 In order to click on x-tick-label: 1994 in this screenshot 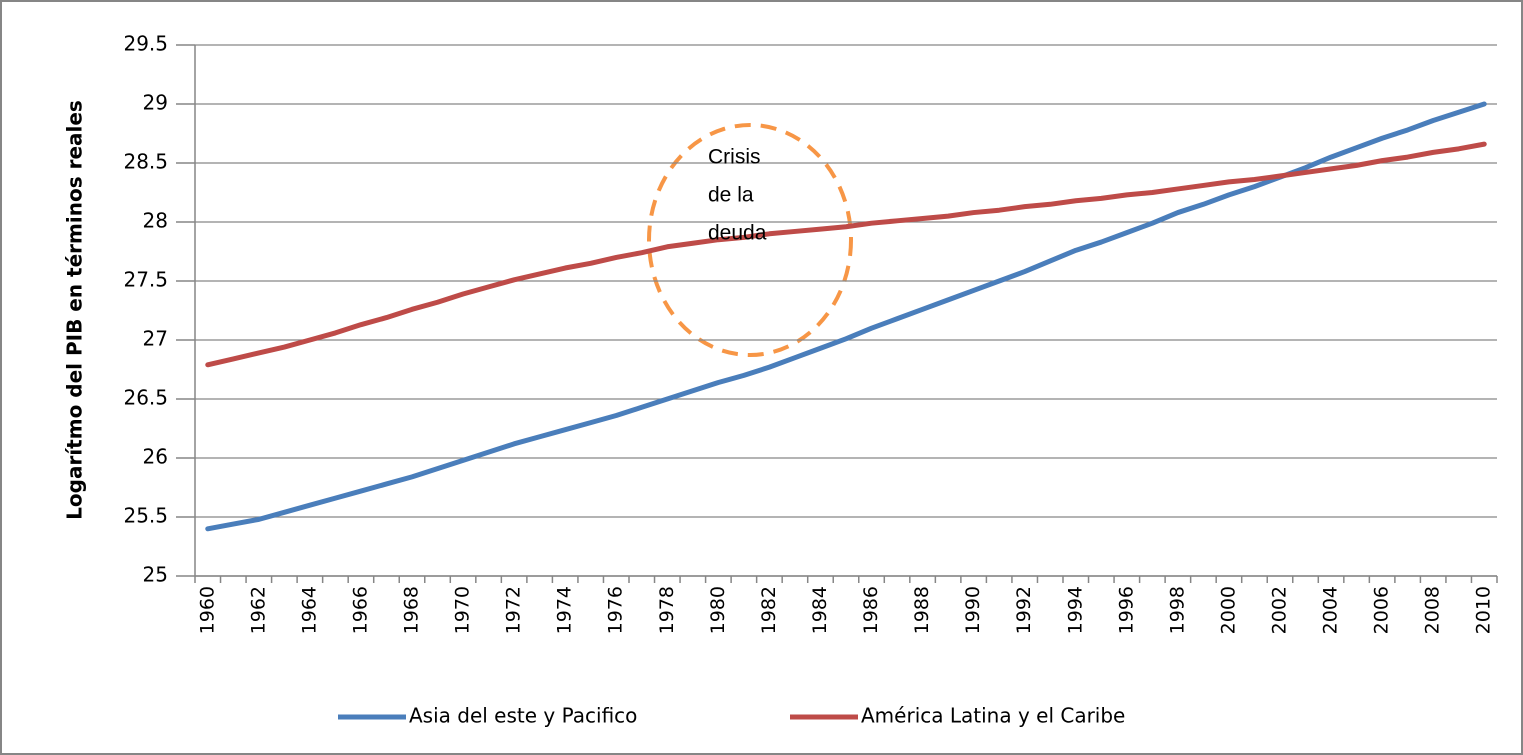, I will do `click(1075, 610)`.